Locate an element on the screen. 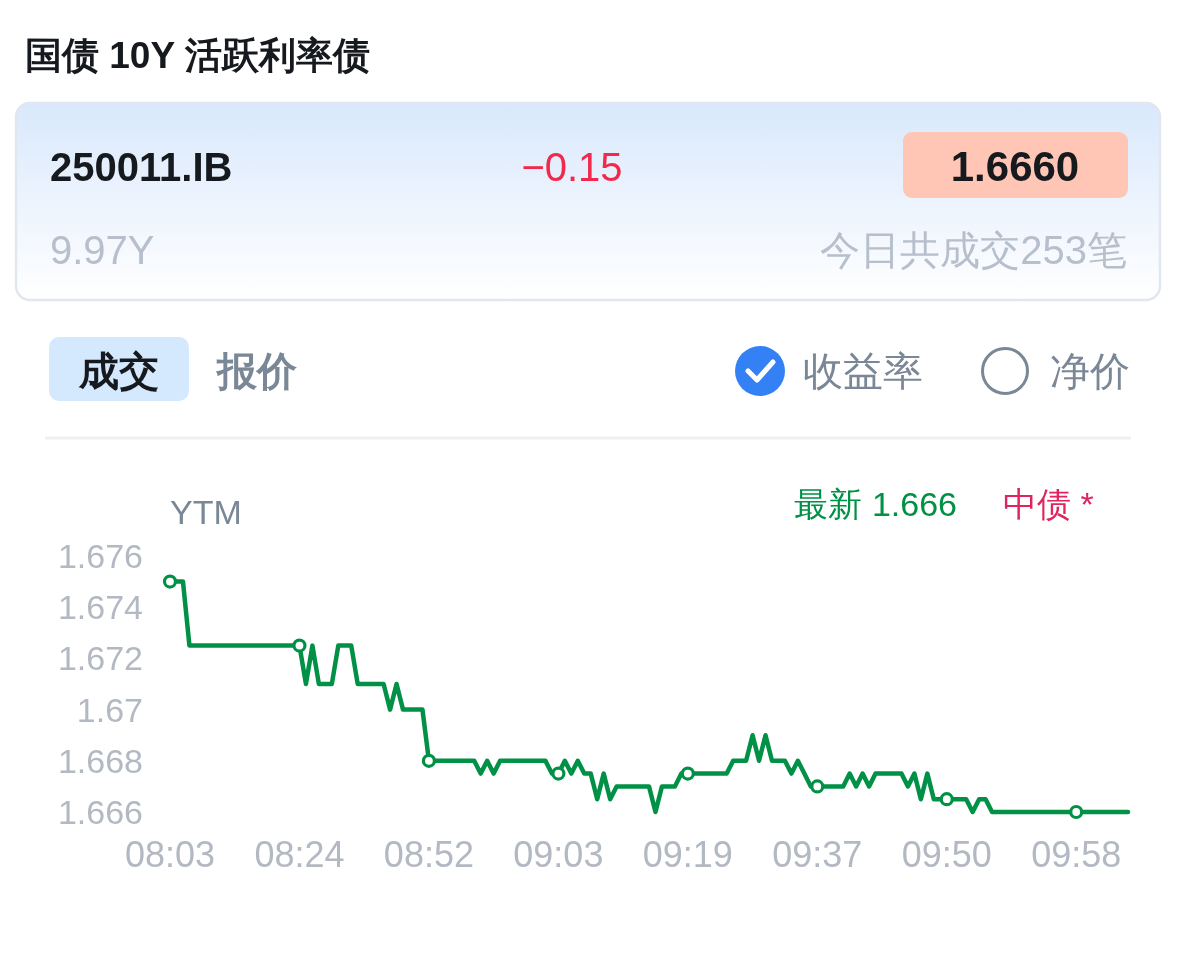  x-tick-label: 09:37 is located at coordinates (817, 854).